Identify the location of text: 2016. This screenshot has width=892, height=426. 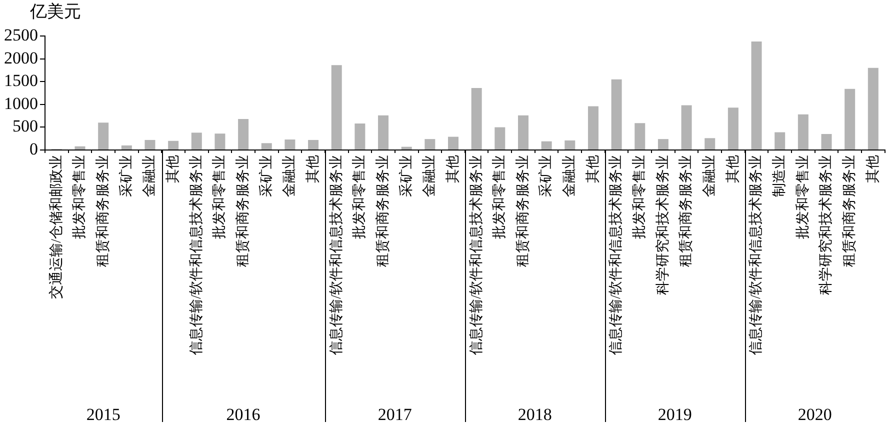
(243, 414).